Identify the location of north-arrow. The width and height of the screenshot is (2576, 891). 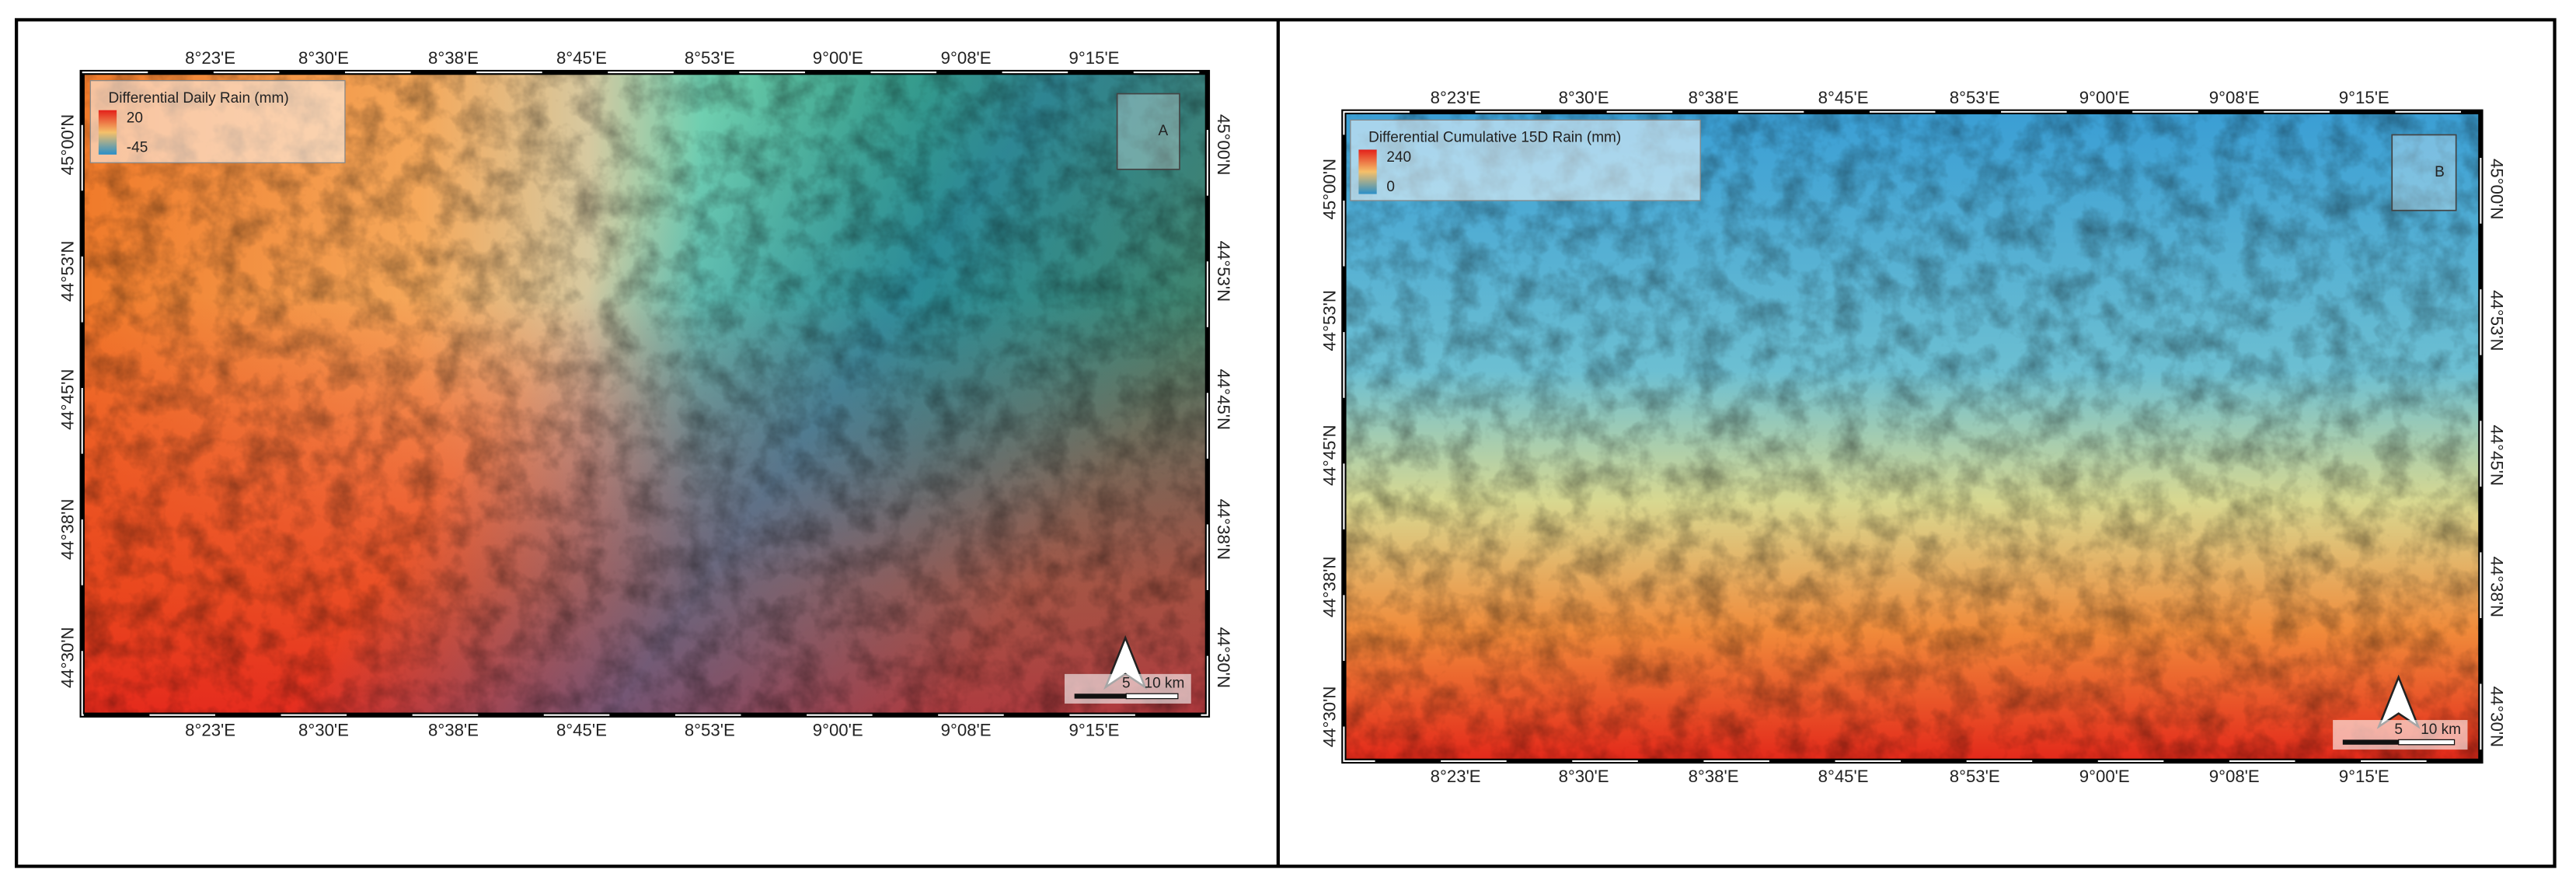
(2398, 701).